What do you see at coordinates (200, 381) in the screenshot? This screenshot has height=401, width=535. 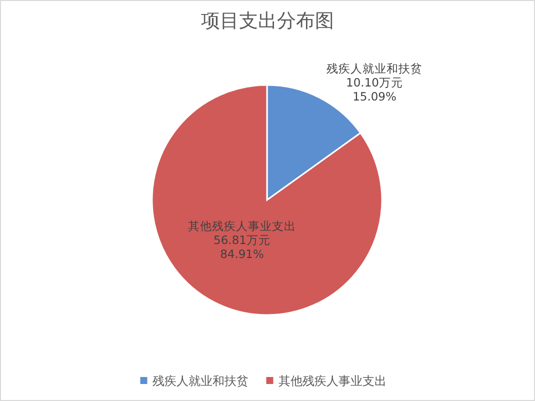 I see `legend-label: 残疾人就业和扶贫` at bounding box center [200, 381].